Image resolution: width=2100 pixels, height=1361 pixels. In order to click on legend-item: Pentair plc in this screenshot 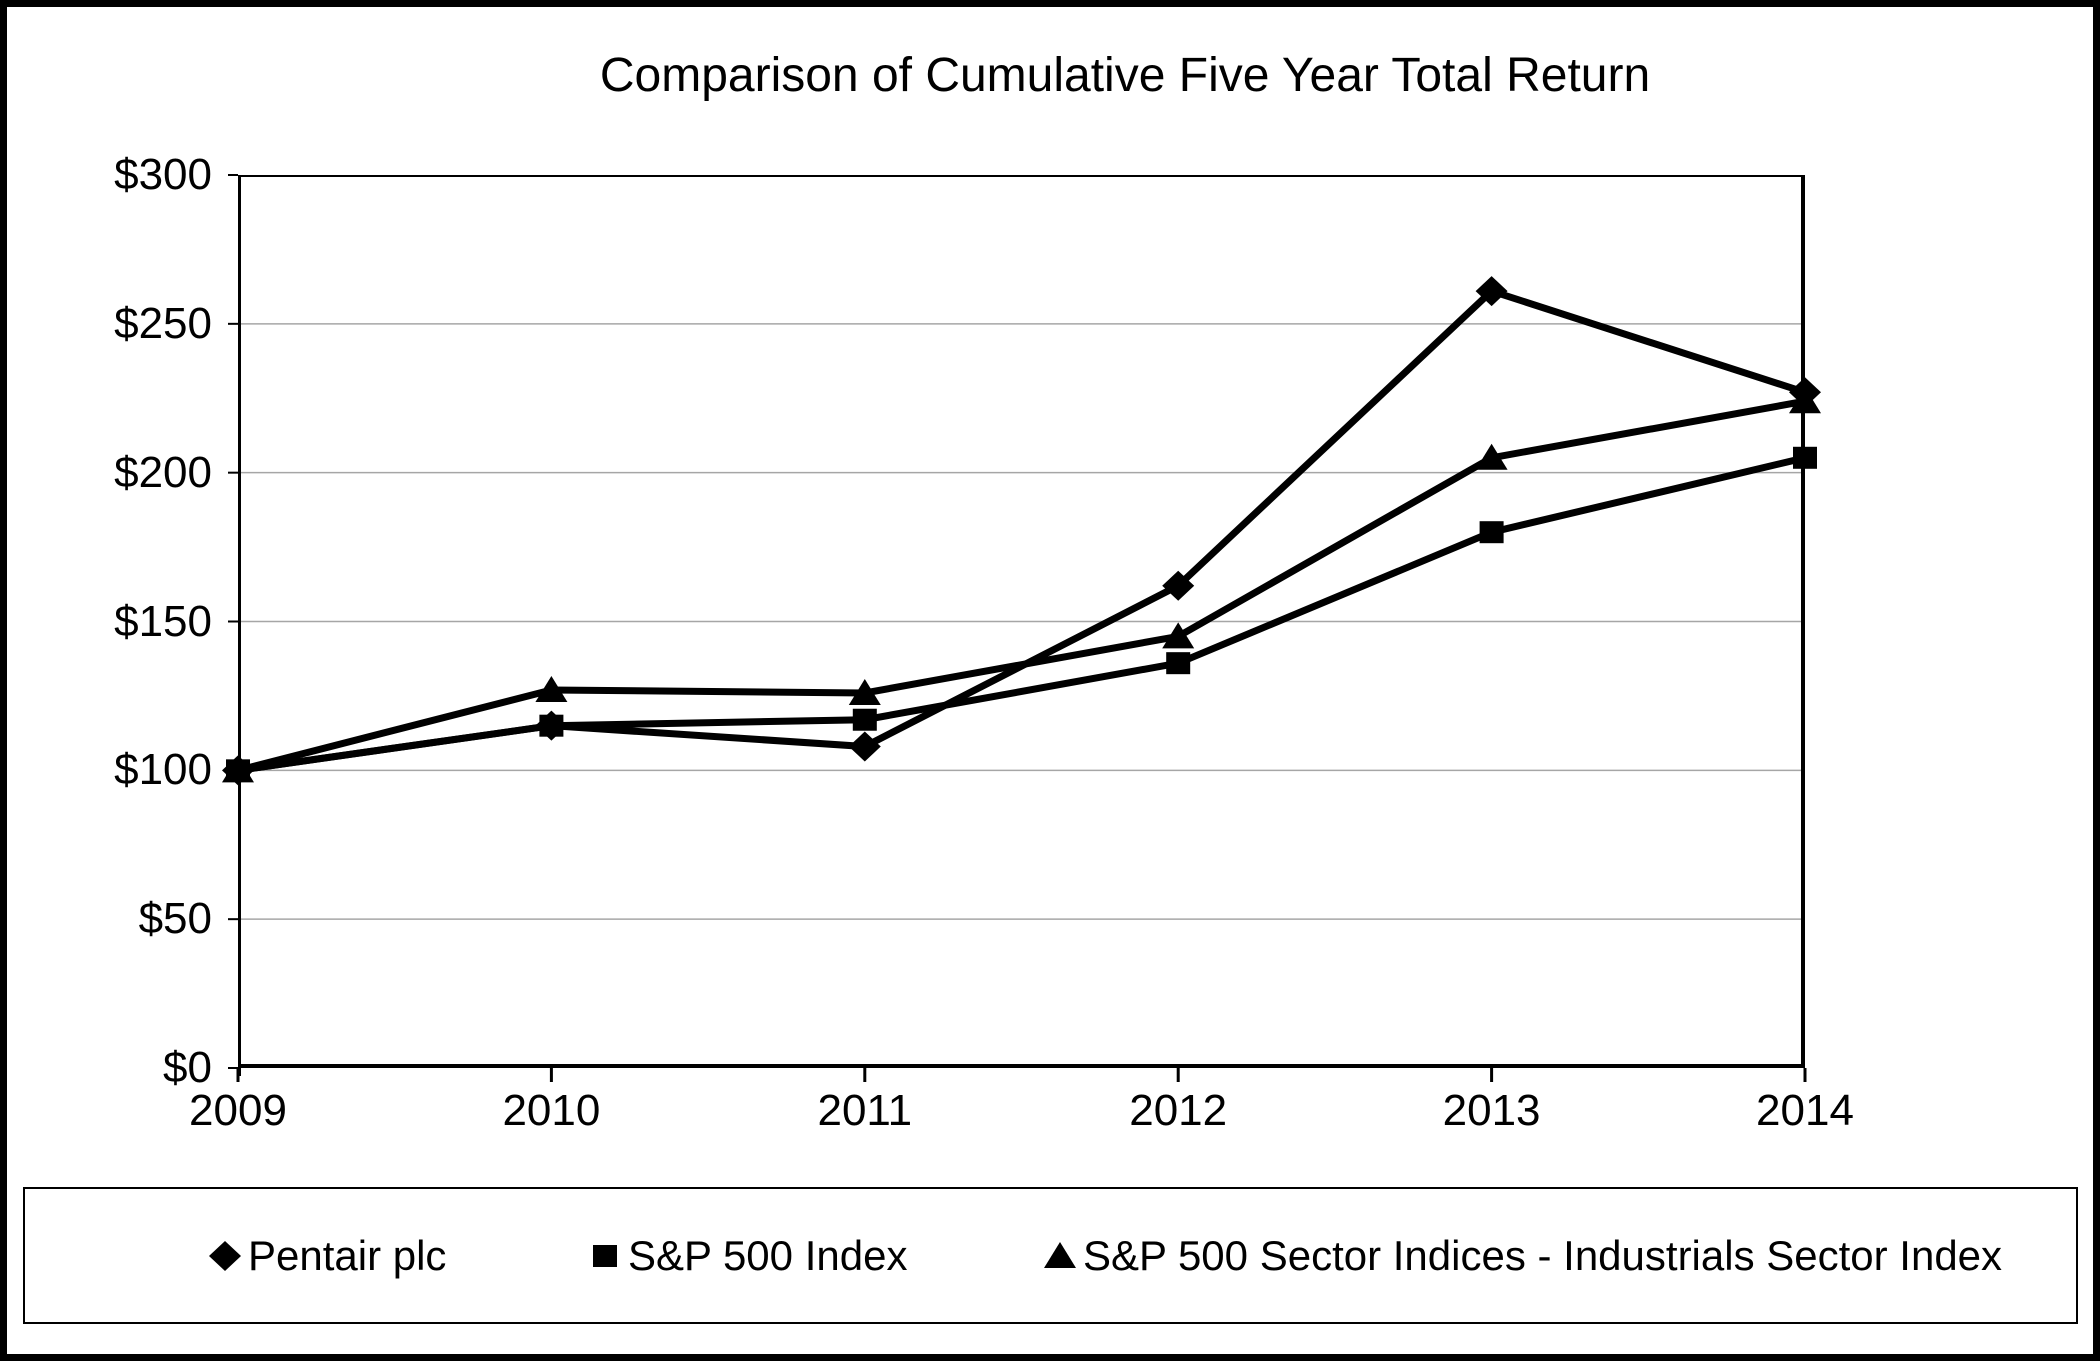, I will do `click(325, 1255)`.